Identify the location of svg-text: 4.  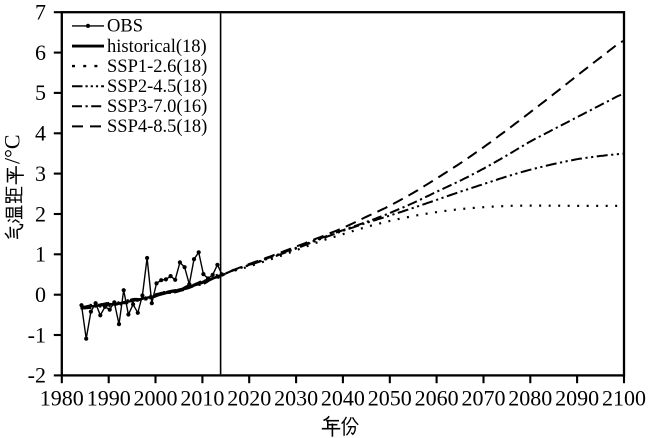
(40, 133).